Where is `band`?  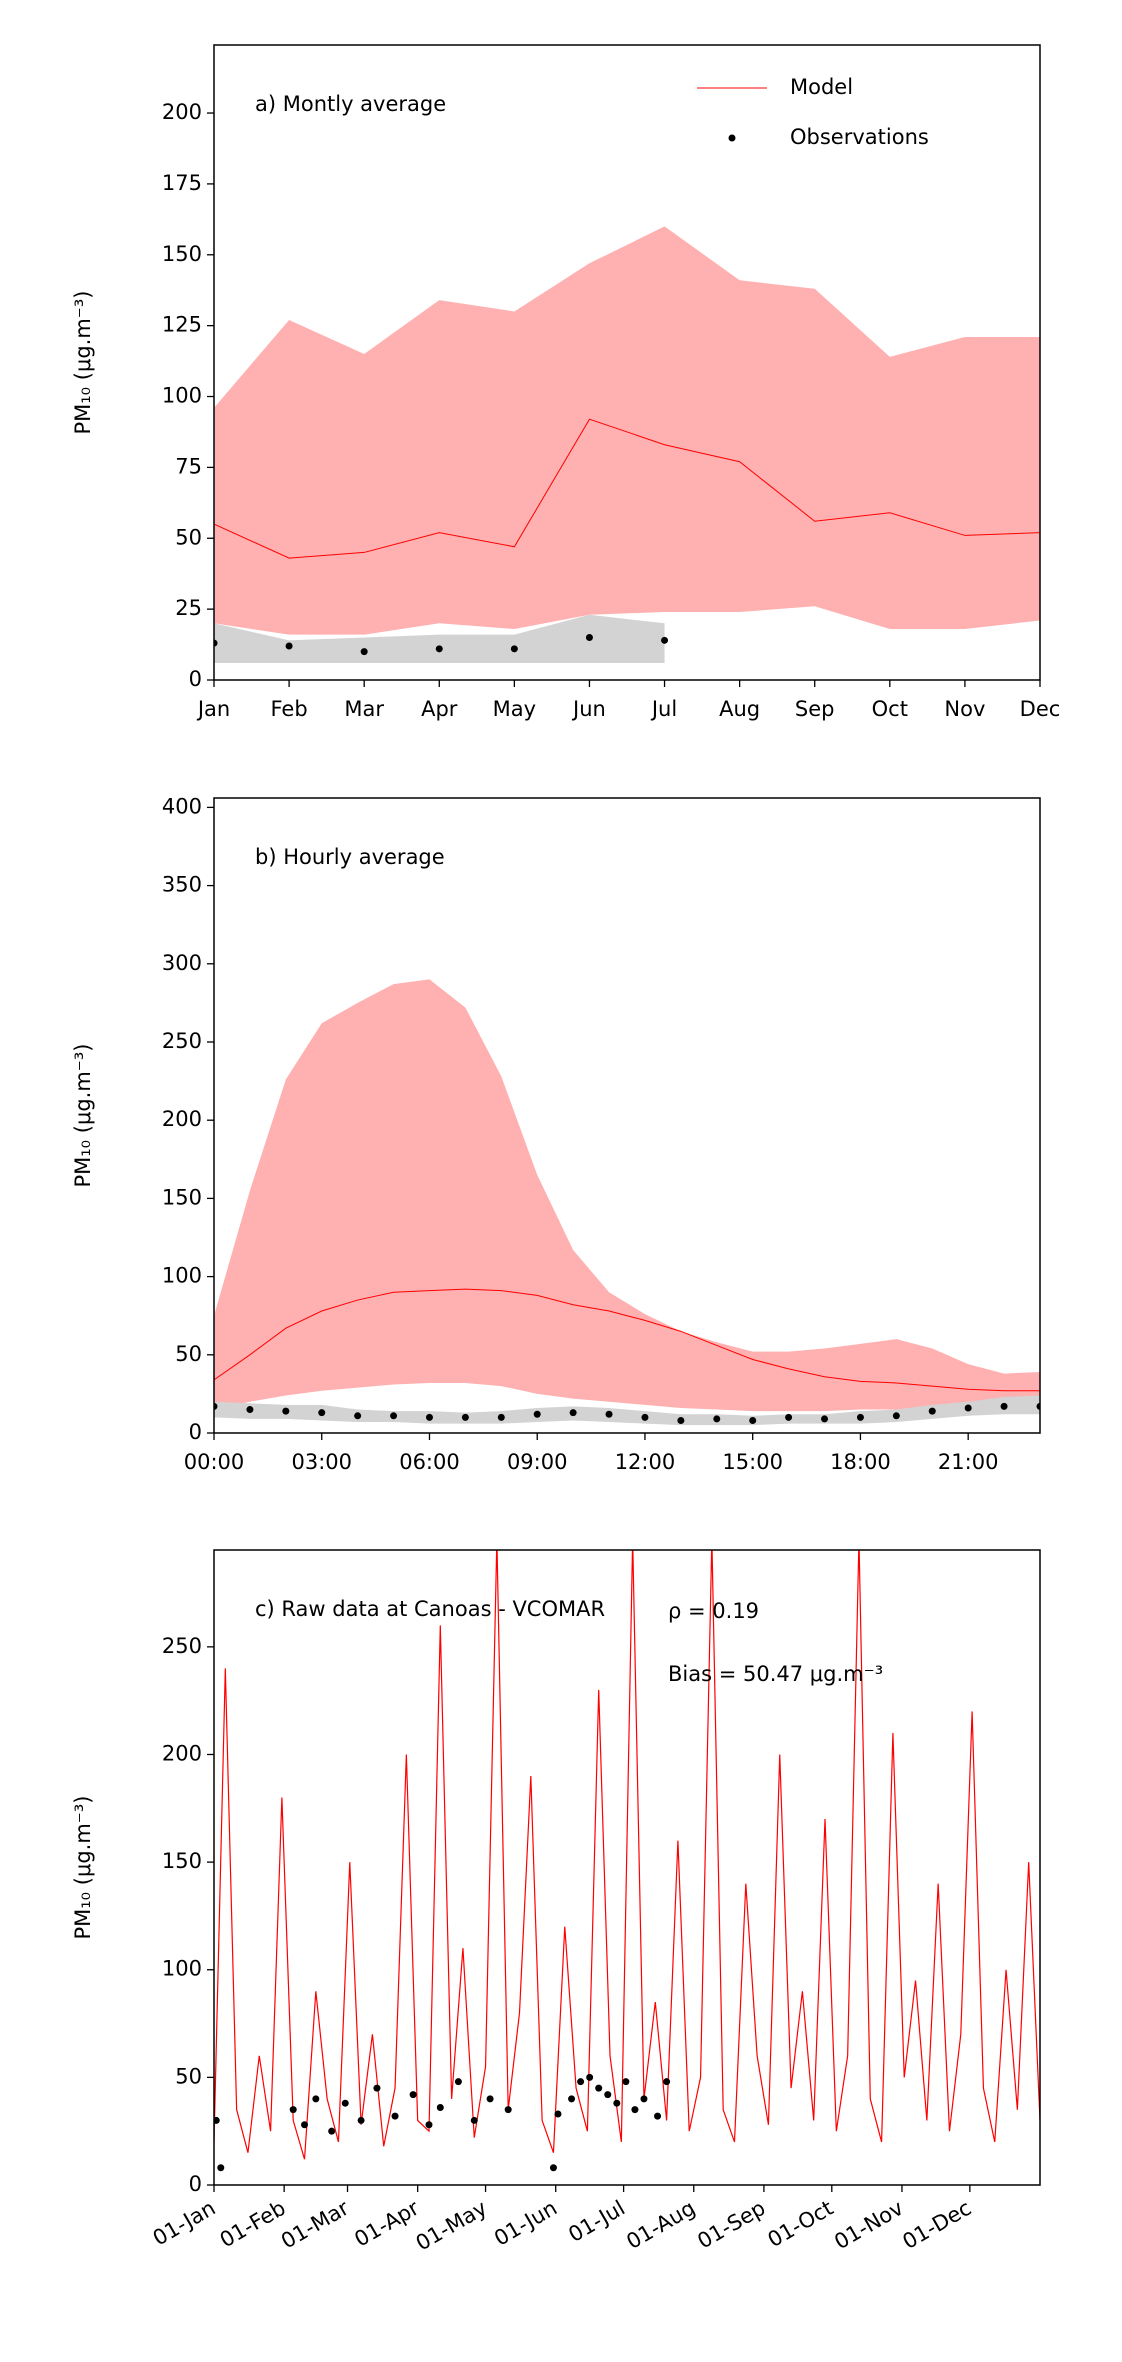 band is located at coordinates (439, 638).